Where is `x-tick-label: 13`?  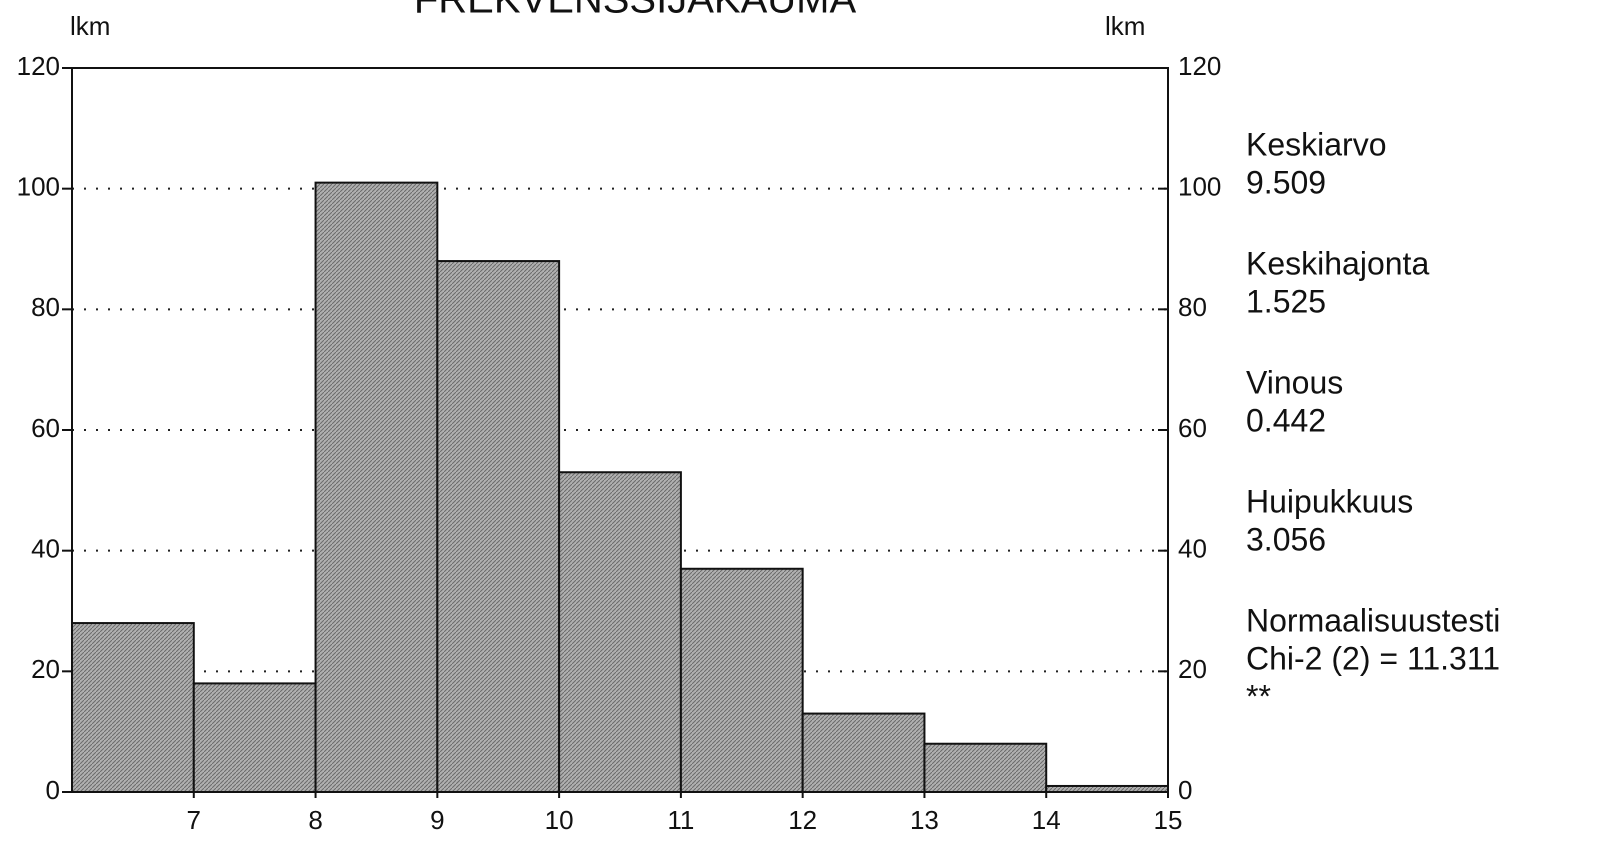 x-tick-label: 13 is located at coordinates (924, 820).